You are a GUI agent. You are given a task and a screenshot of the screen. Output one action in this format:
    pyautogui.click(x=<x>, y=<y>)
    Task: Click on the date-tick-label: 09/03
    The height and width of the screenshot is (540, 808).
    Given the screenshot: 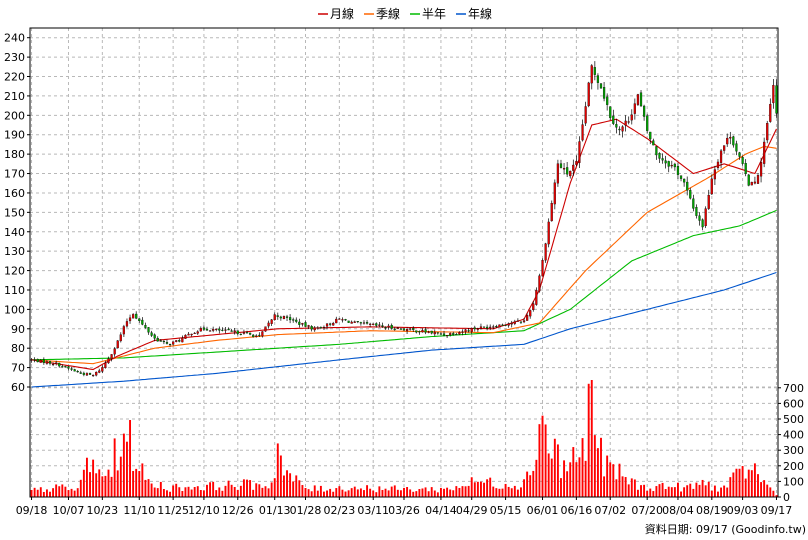 What is the action you would take?
    pyautogui.click(x=743, y=510)
    